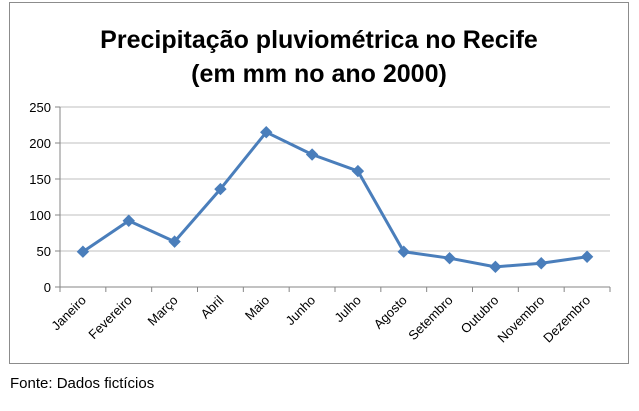 The width and height of the screenshot is (639, 411). I want to click on x-tick-label: Fevereiro, so click(109, 317).